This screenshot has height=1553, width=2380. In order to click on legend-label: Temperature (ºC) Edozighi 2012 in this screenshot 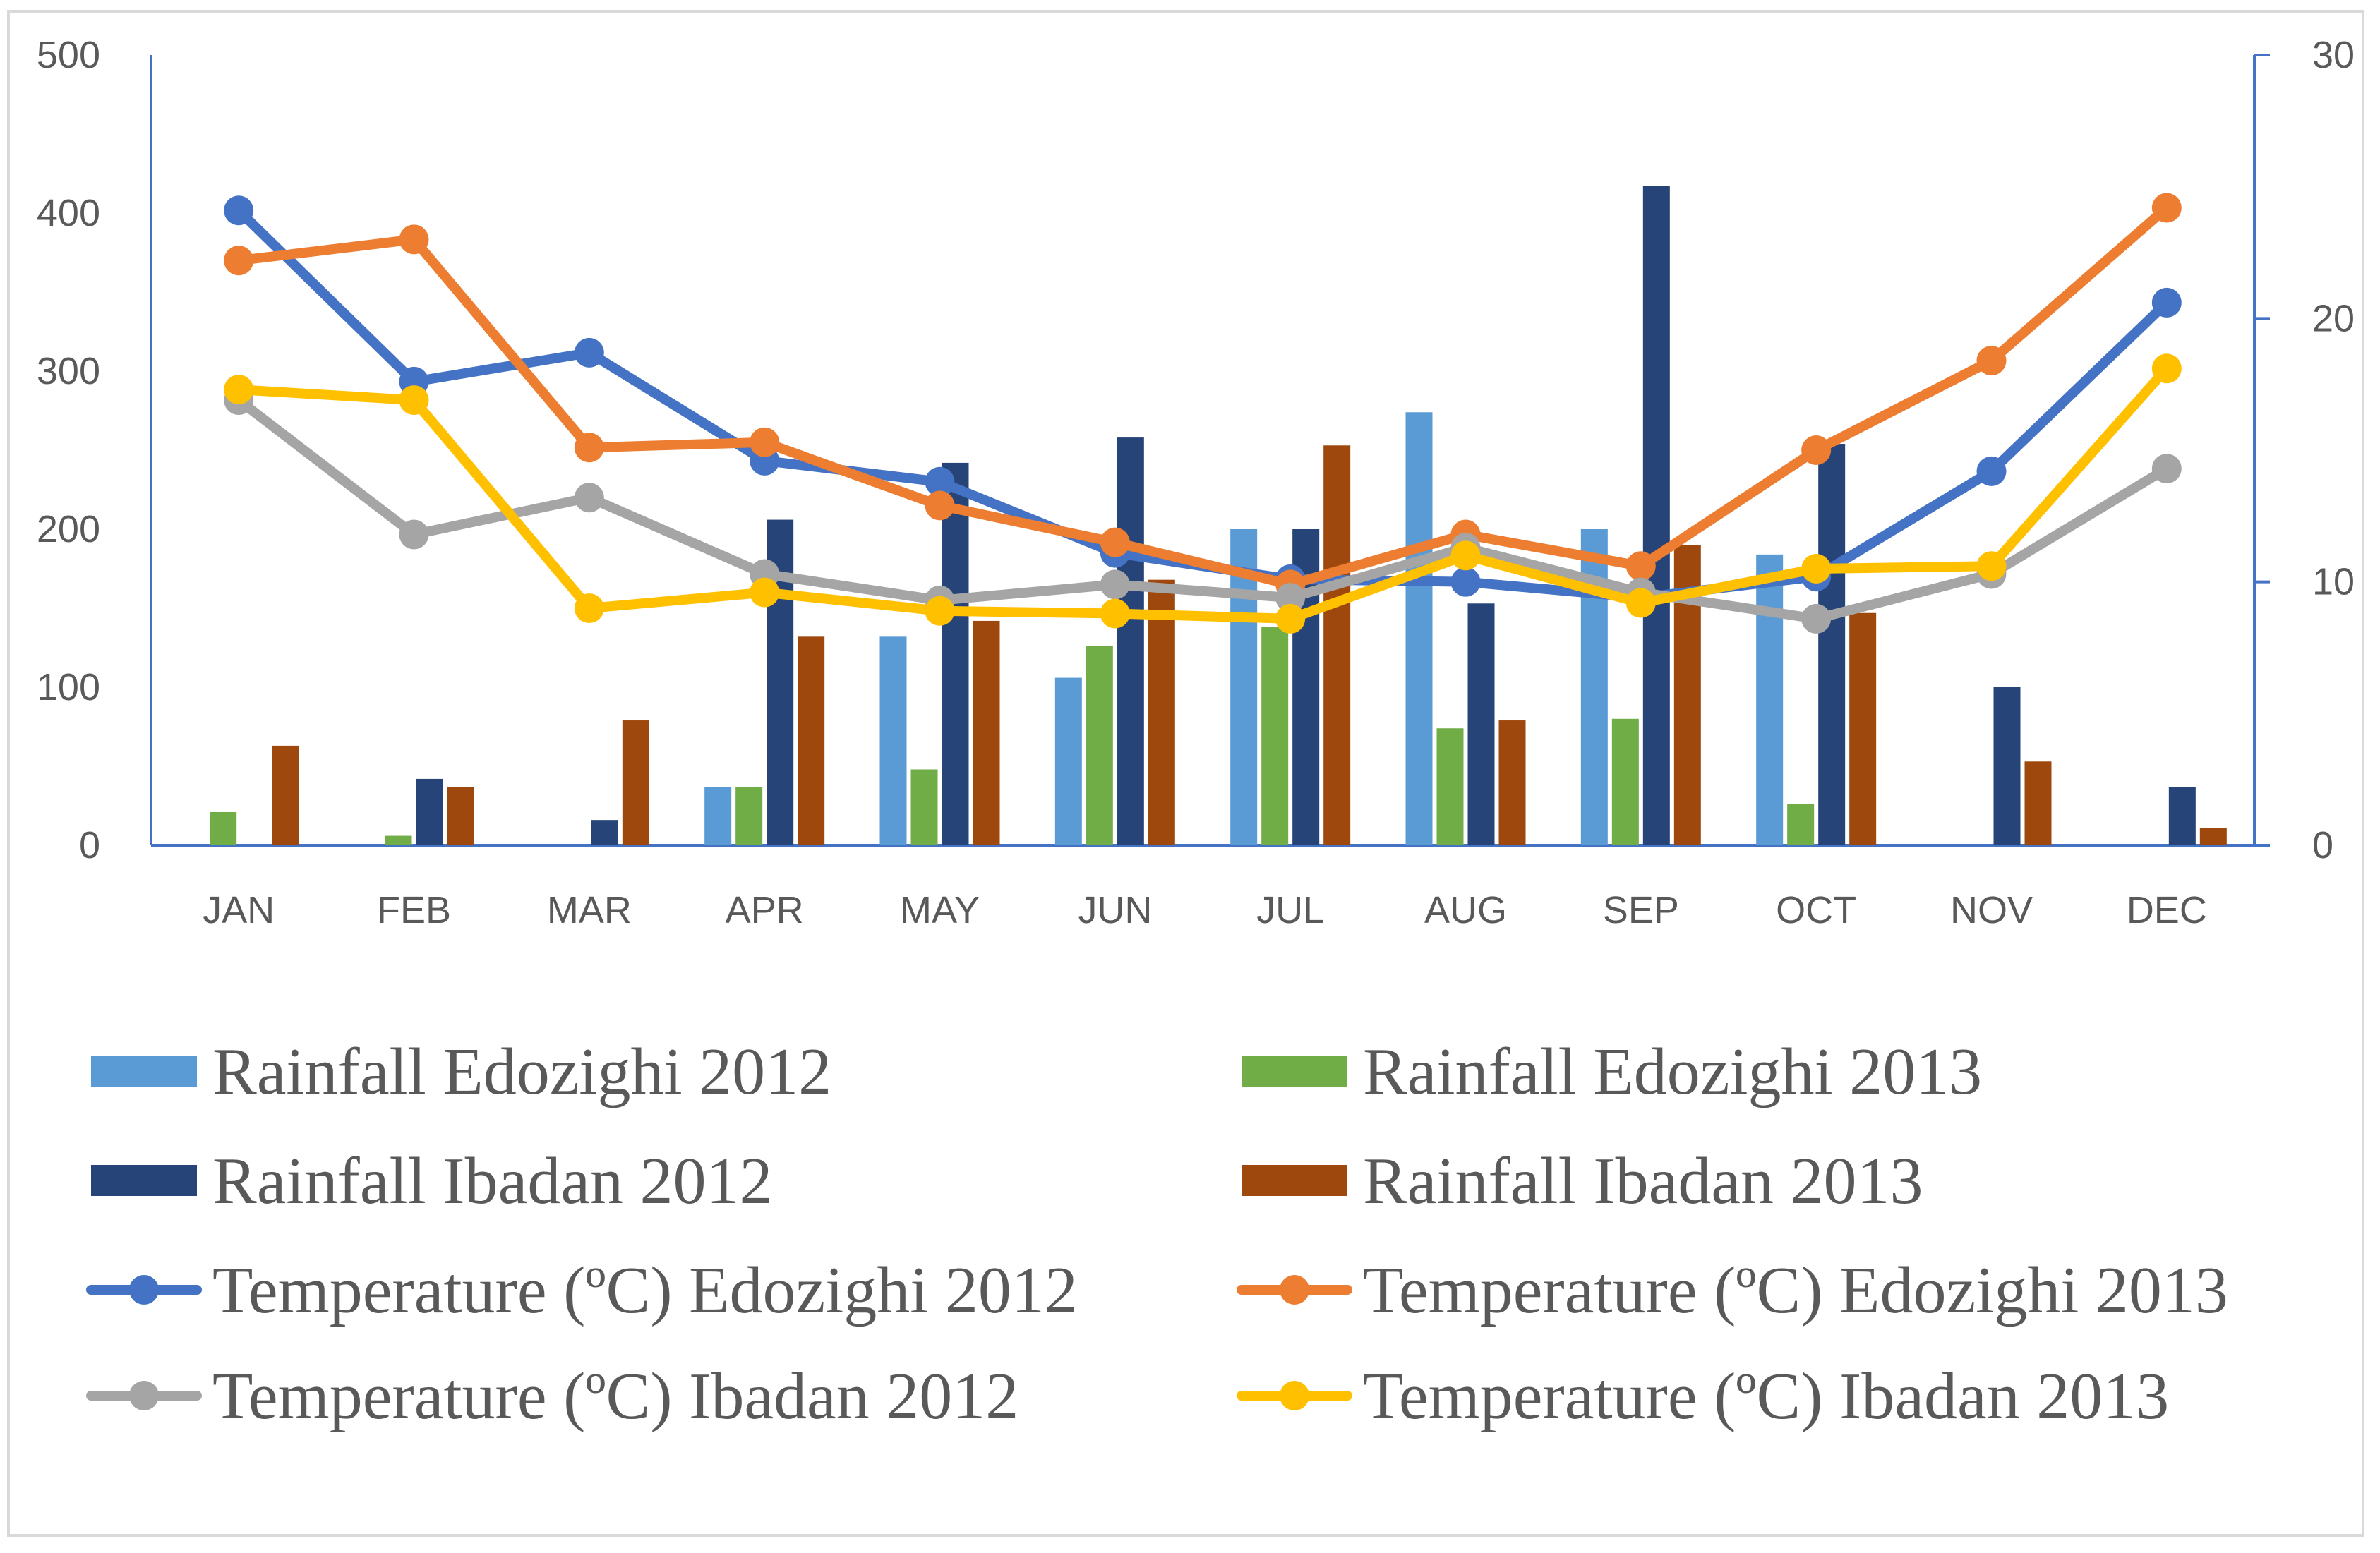, I will do `click(645, 1290)`.